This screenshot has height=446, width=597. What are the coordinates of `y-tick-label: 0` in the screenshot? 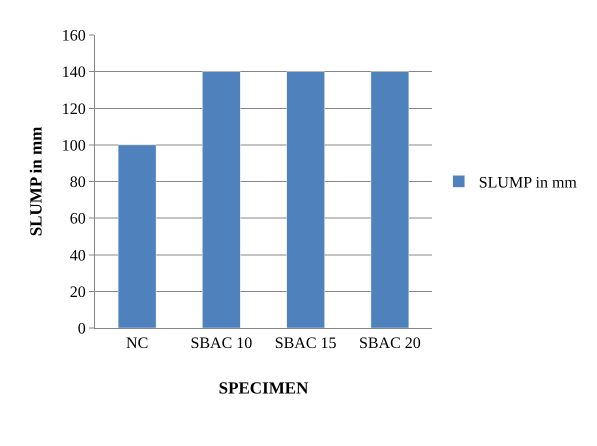 It's located at (82, 329).